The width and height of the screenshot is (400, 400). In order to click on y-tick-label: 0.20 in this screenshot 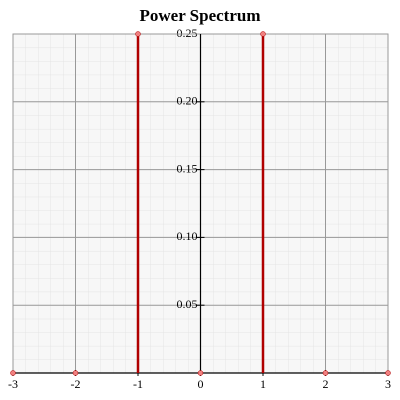, I will do `click(187, 101)`.